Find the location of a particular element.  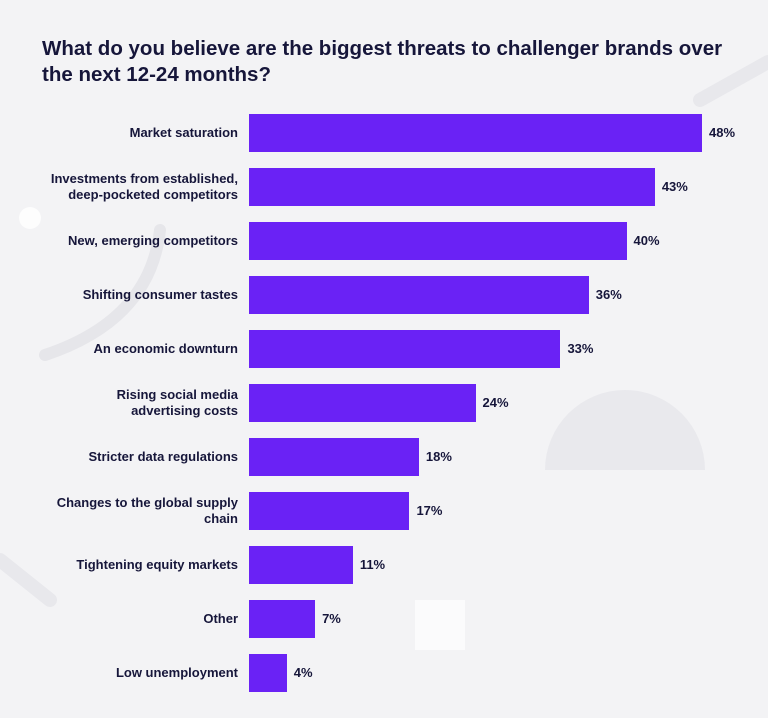

category-label: Stricter data regulations is located at coordinates (163, 456).